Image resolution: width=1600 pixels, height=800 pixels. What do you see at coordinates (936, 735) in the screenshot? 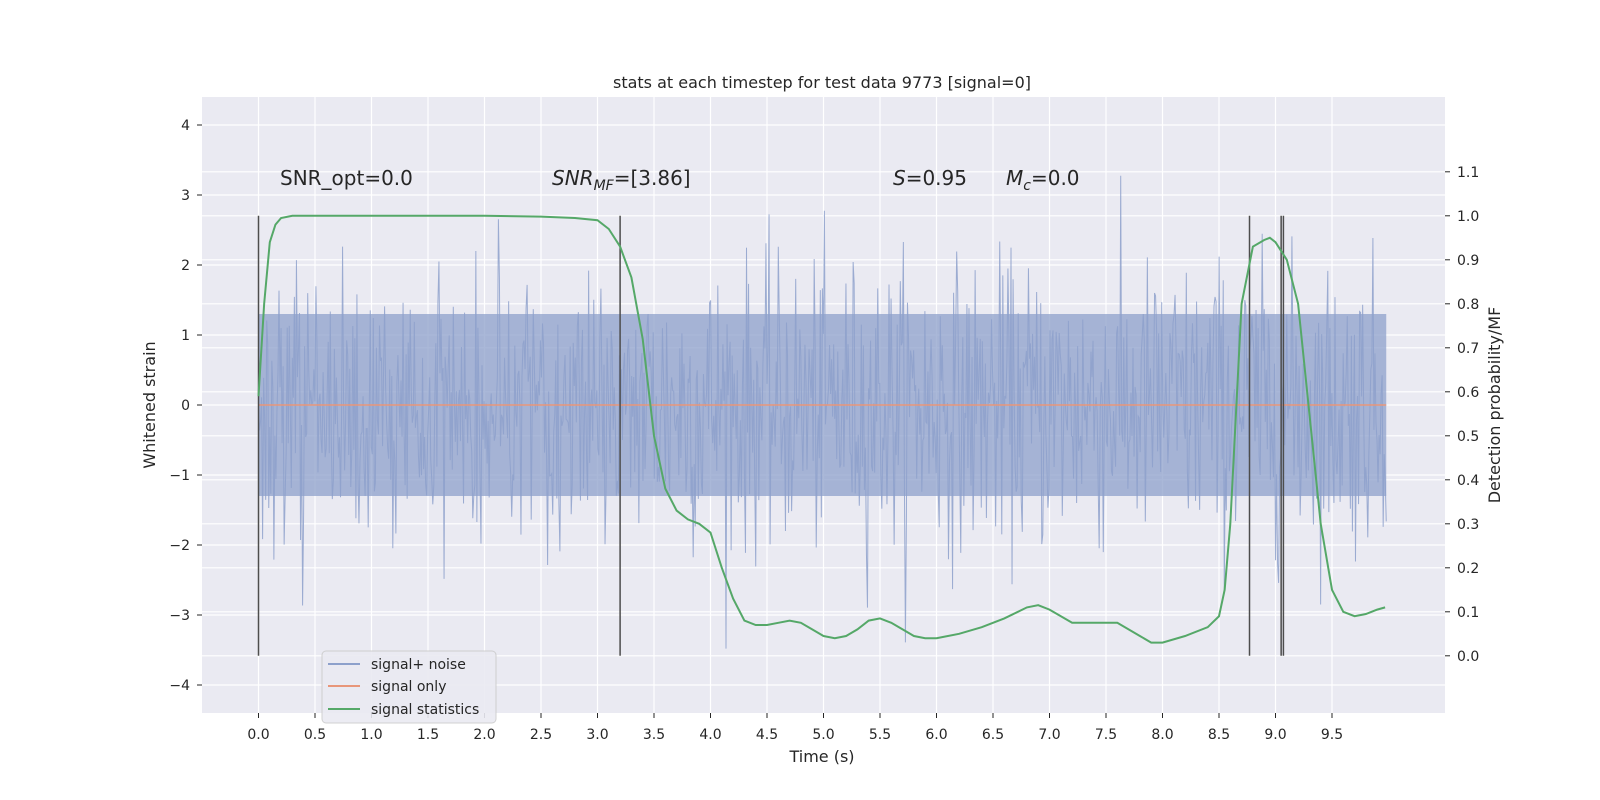
I see `x-tick-label: 6.0` at bounding box center [936, 735].